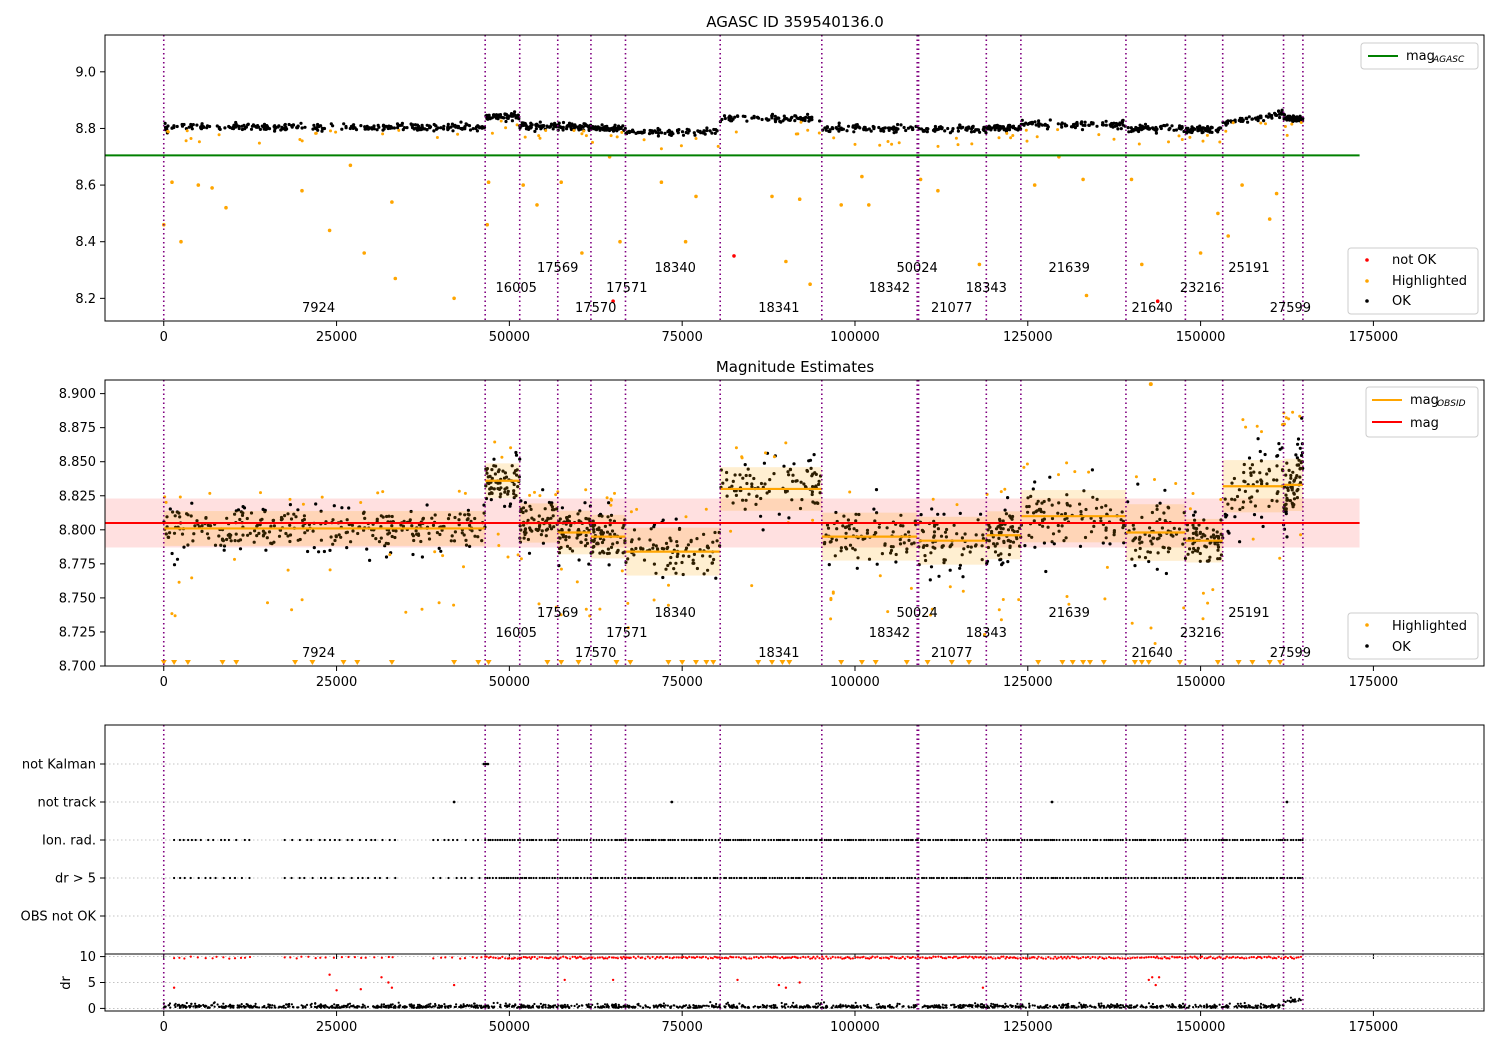  What do you see at coordinates (1200, 633) in the screenshot?
I see `obsid-label: 23216` at bounding box center [1200, 633].